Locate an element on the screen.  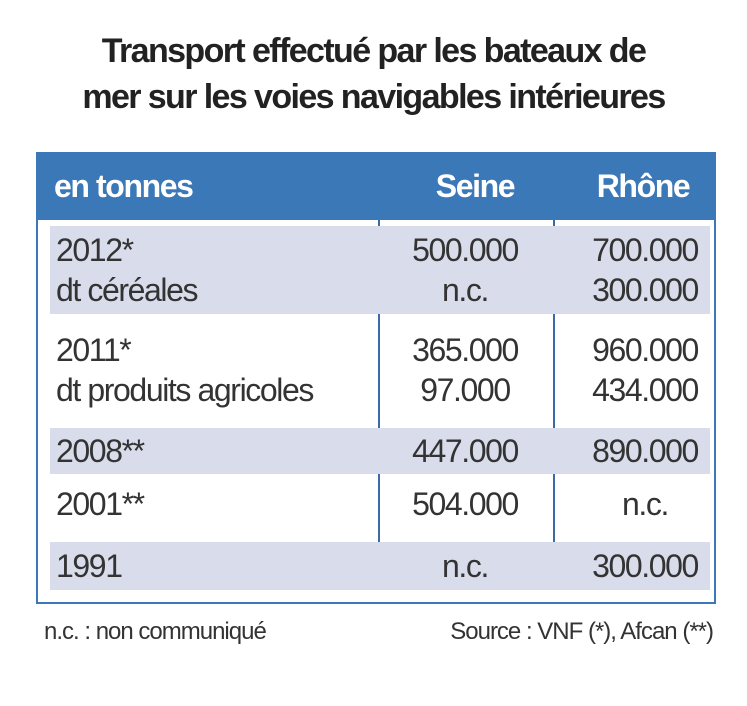
rhone-value: 960.000 is located at coordinates (645, 350).